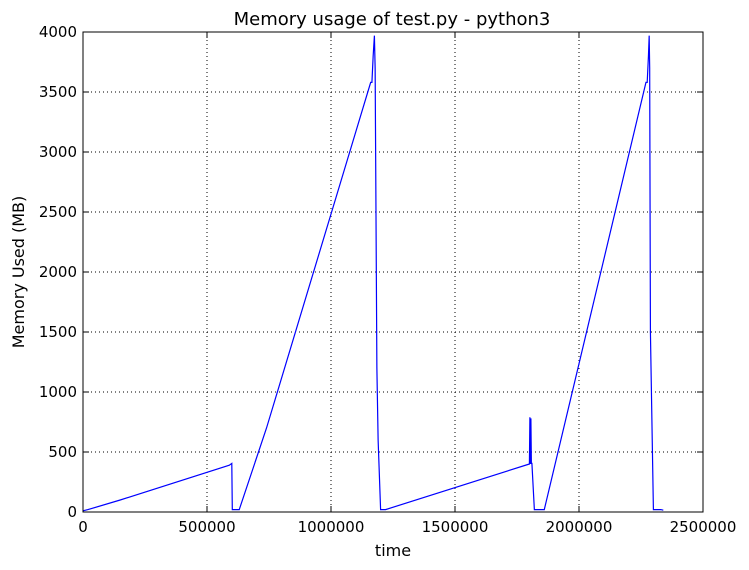  I want to click on y-axis-label: Memory Used (MB), so click(18, 272).